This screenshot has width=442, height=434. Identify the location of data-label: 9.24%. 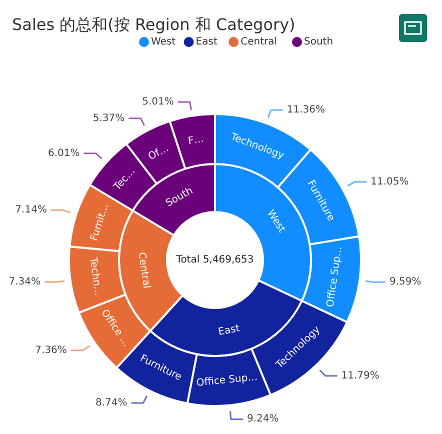
(262, 419).